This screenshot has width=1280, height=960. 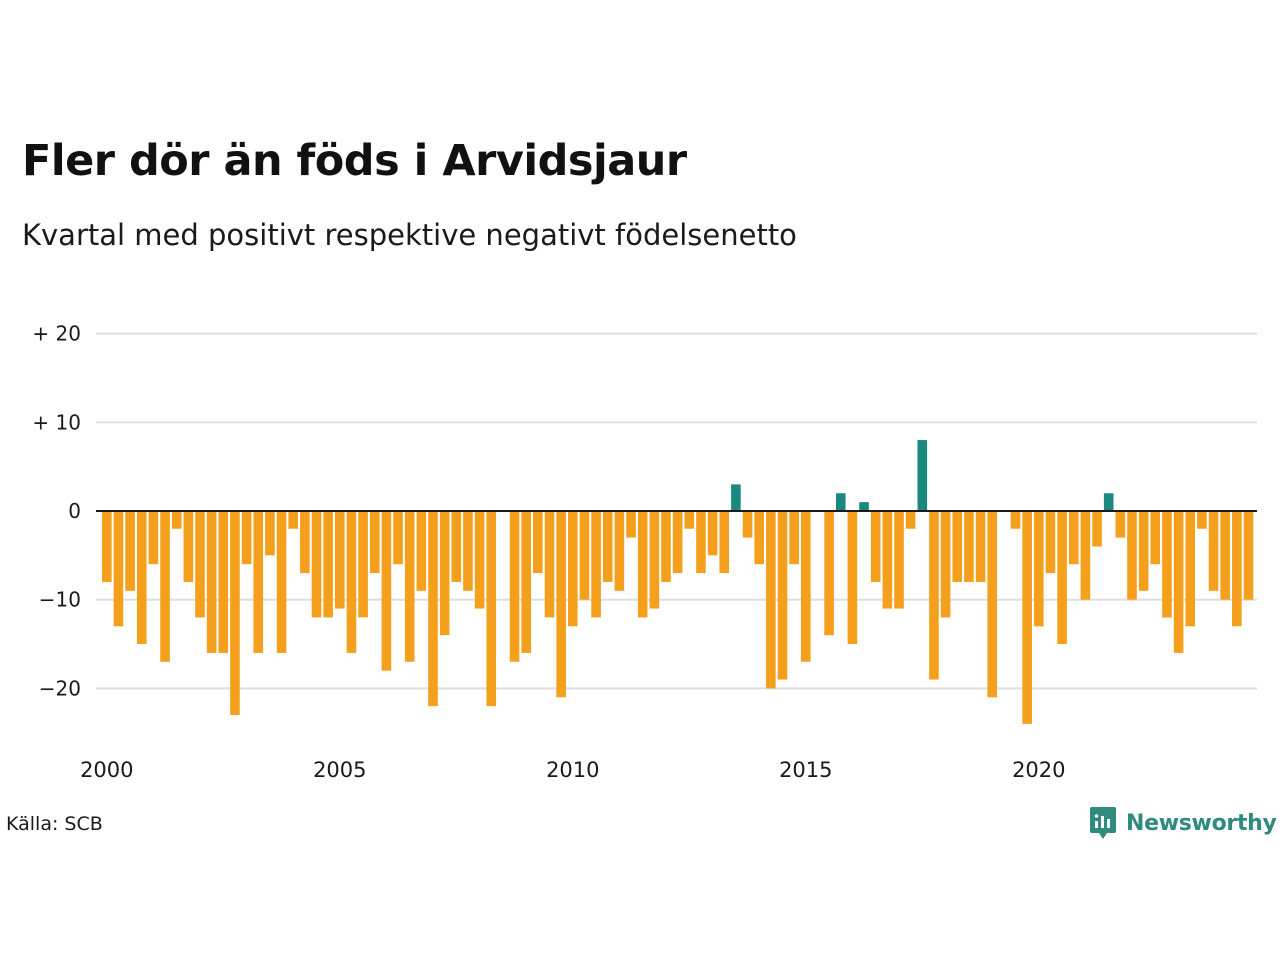 I want to click on brand-name: Newsworthy, so click(x=1201, y=823).